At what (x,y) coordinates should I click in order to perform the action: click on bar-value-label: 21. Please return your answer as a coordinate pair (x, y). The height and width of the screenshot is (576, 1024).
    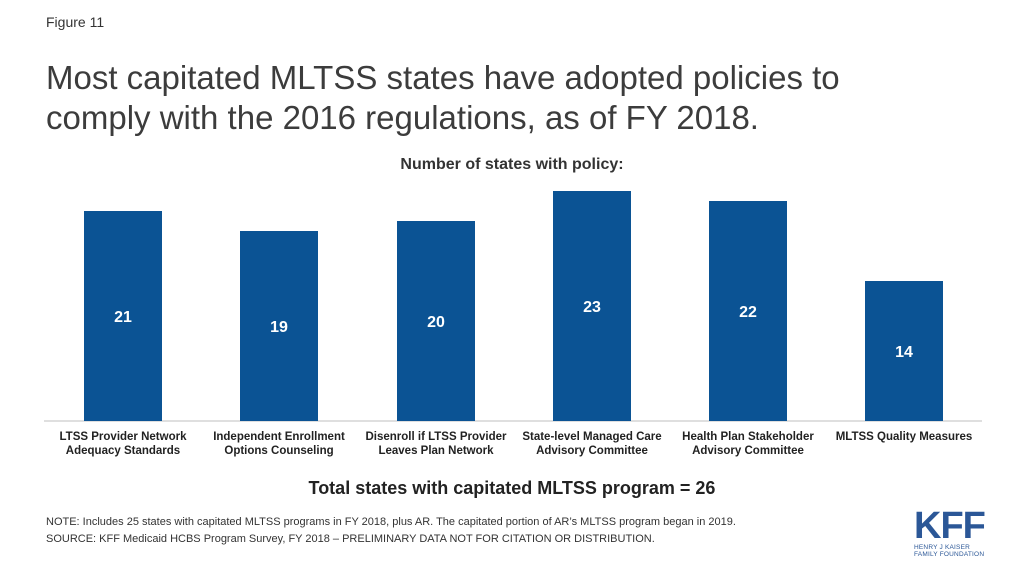
    Looking at the image, I should click on (123, 317).